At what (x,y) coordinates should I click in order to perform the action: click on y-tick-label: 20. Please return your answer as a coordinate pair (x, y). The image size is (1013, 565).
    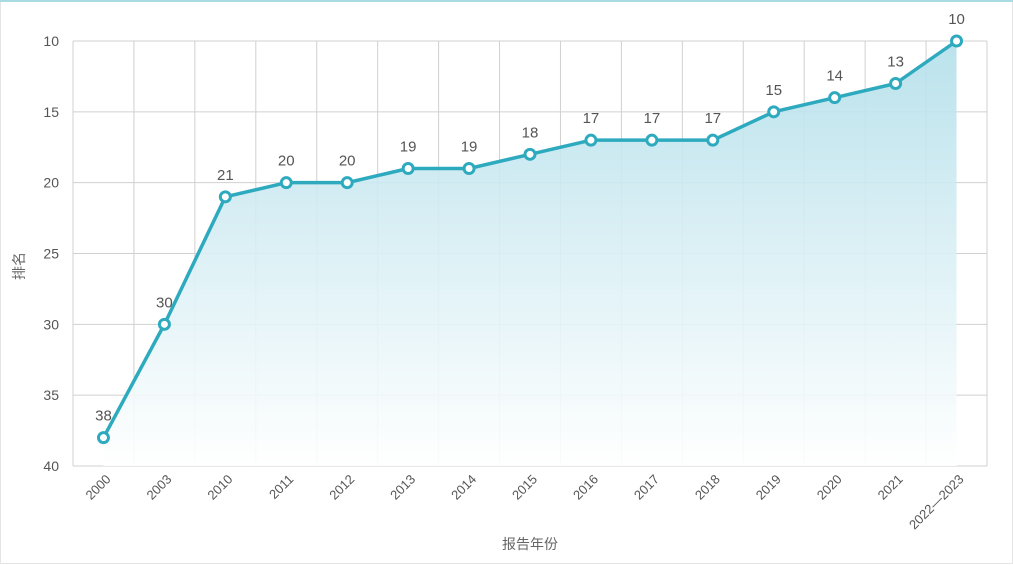
    Looking at the image, I should click on (51, 183).